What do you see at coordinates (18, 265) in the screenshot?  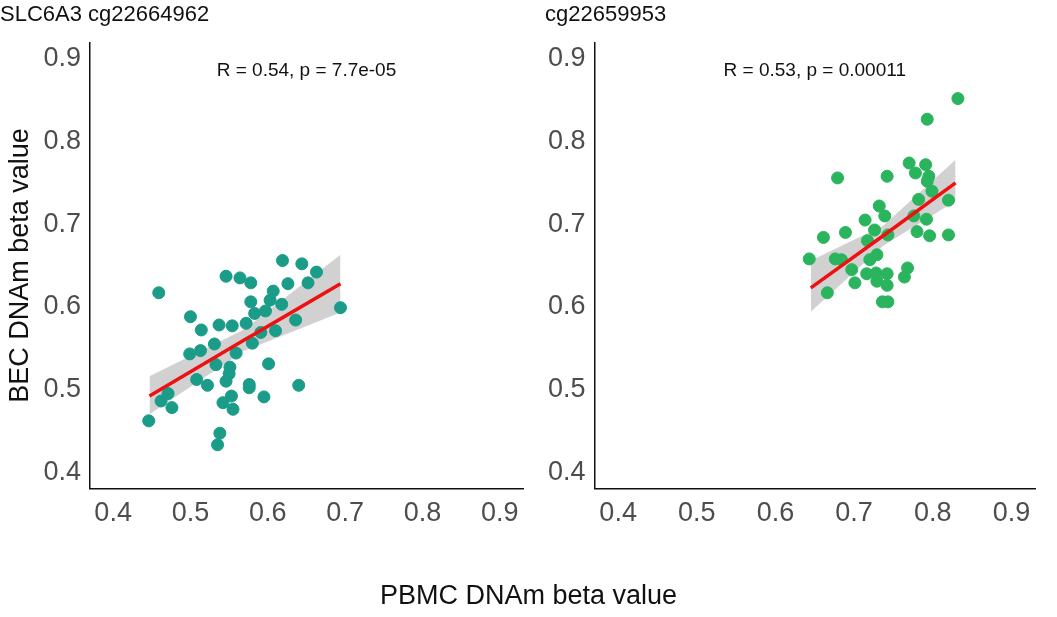 I see `y-axis-title: BEC DNAm beta value` at bounding box center [18, 265].